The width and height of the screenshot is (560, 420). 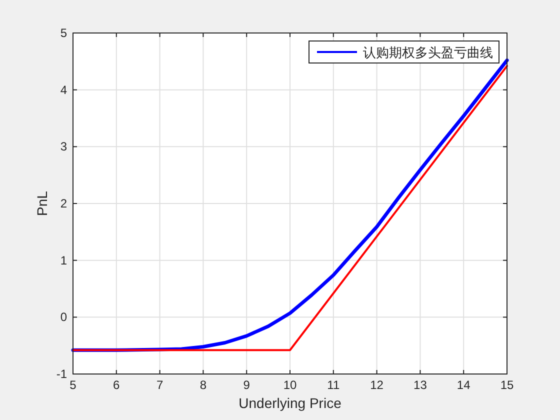 I want to click on x-tick-label: 15, so click(x=507, y=385).